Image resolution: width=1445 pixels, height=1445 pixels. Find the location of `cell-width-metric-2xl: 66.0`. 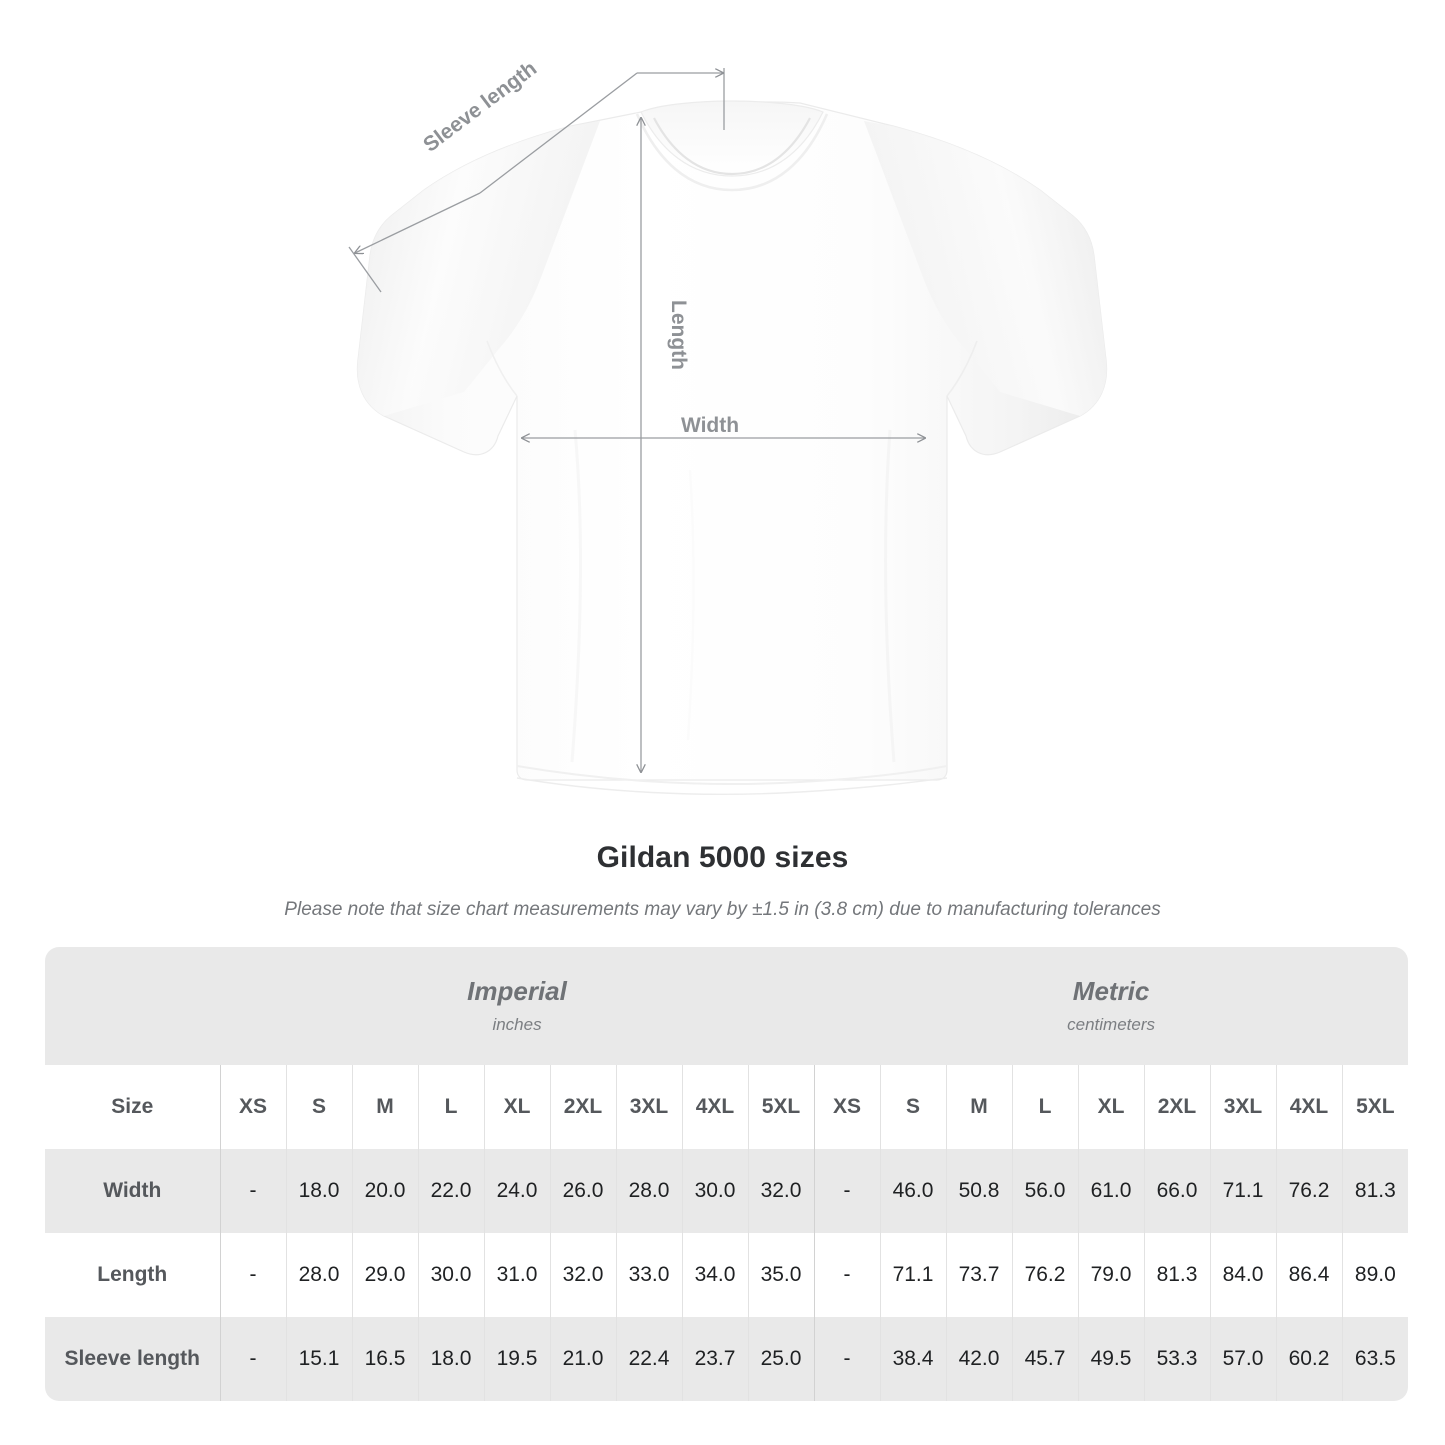

cell-width-metric-2xl: 66.0 is located at coordinates (1177, 1191).